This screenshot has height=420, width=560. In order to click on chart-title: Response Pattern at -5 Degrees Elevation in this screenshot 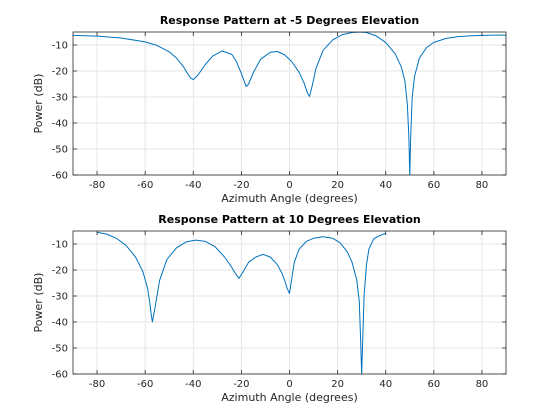, I will do `click(289, 20)`.